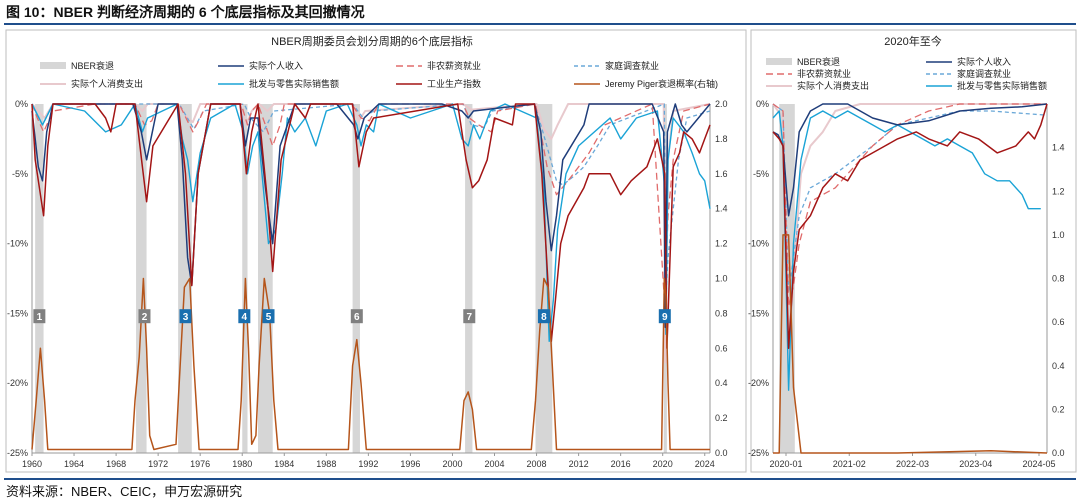  What do you see at coordinates (452, 464) in the screenshot?
I see `x-tick-label: 2000` at bounding box center [452, 464].